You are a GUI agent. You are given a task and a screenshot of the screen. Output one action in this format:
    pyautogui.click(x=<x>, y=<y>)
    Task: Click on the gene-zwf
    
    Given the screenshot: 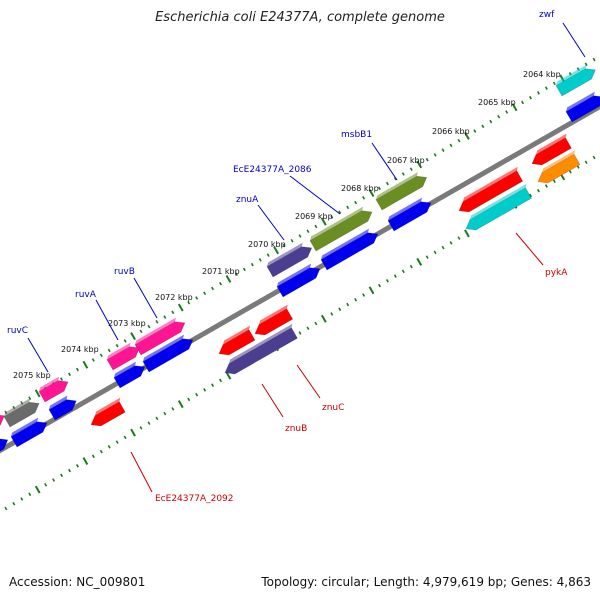 What is the action you would take?
    pyautogui.click(x=575, y=82)
    